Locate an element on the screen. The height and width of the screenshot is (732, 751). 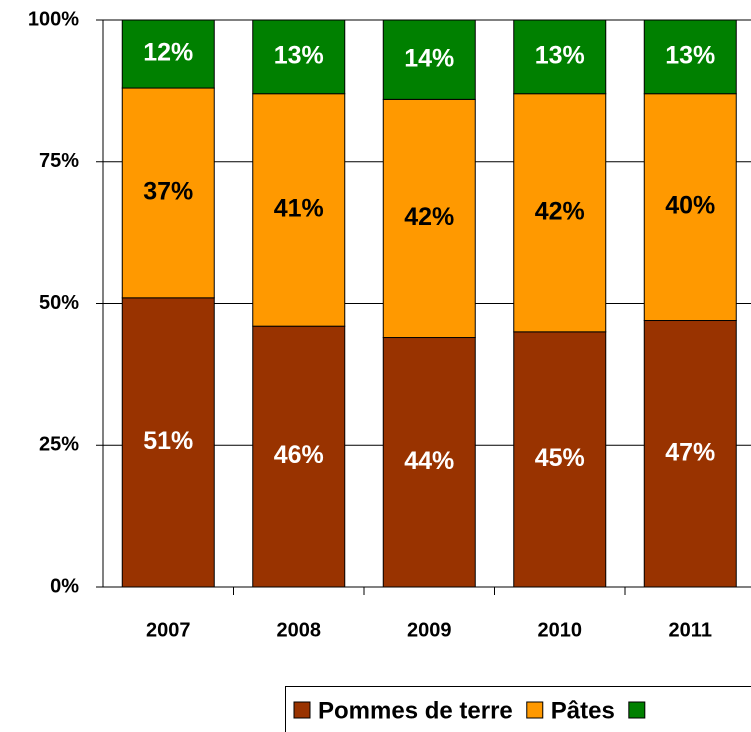
data-label: 47% is located at coordinates (690, 452).